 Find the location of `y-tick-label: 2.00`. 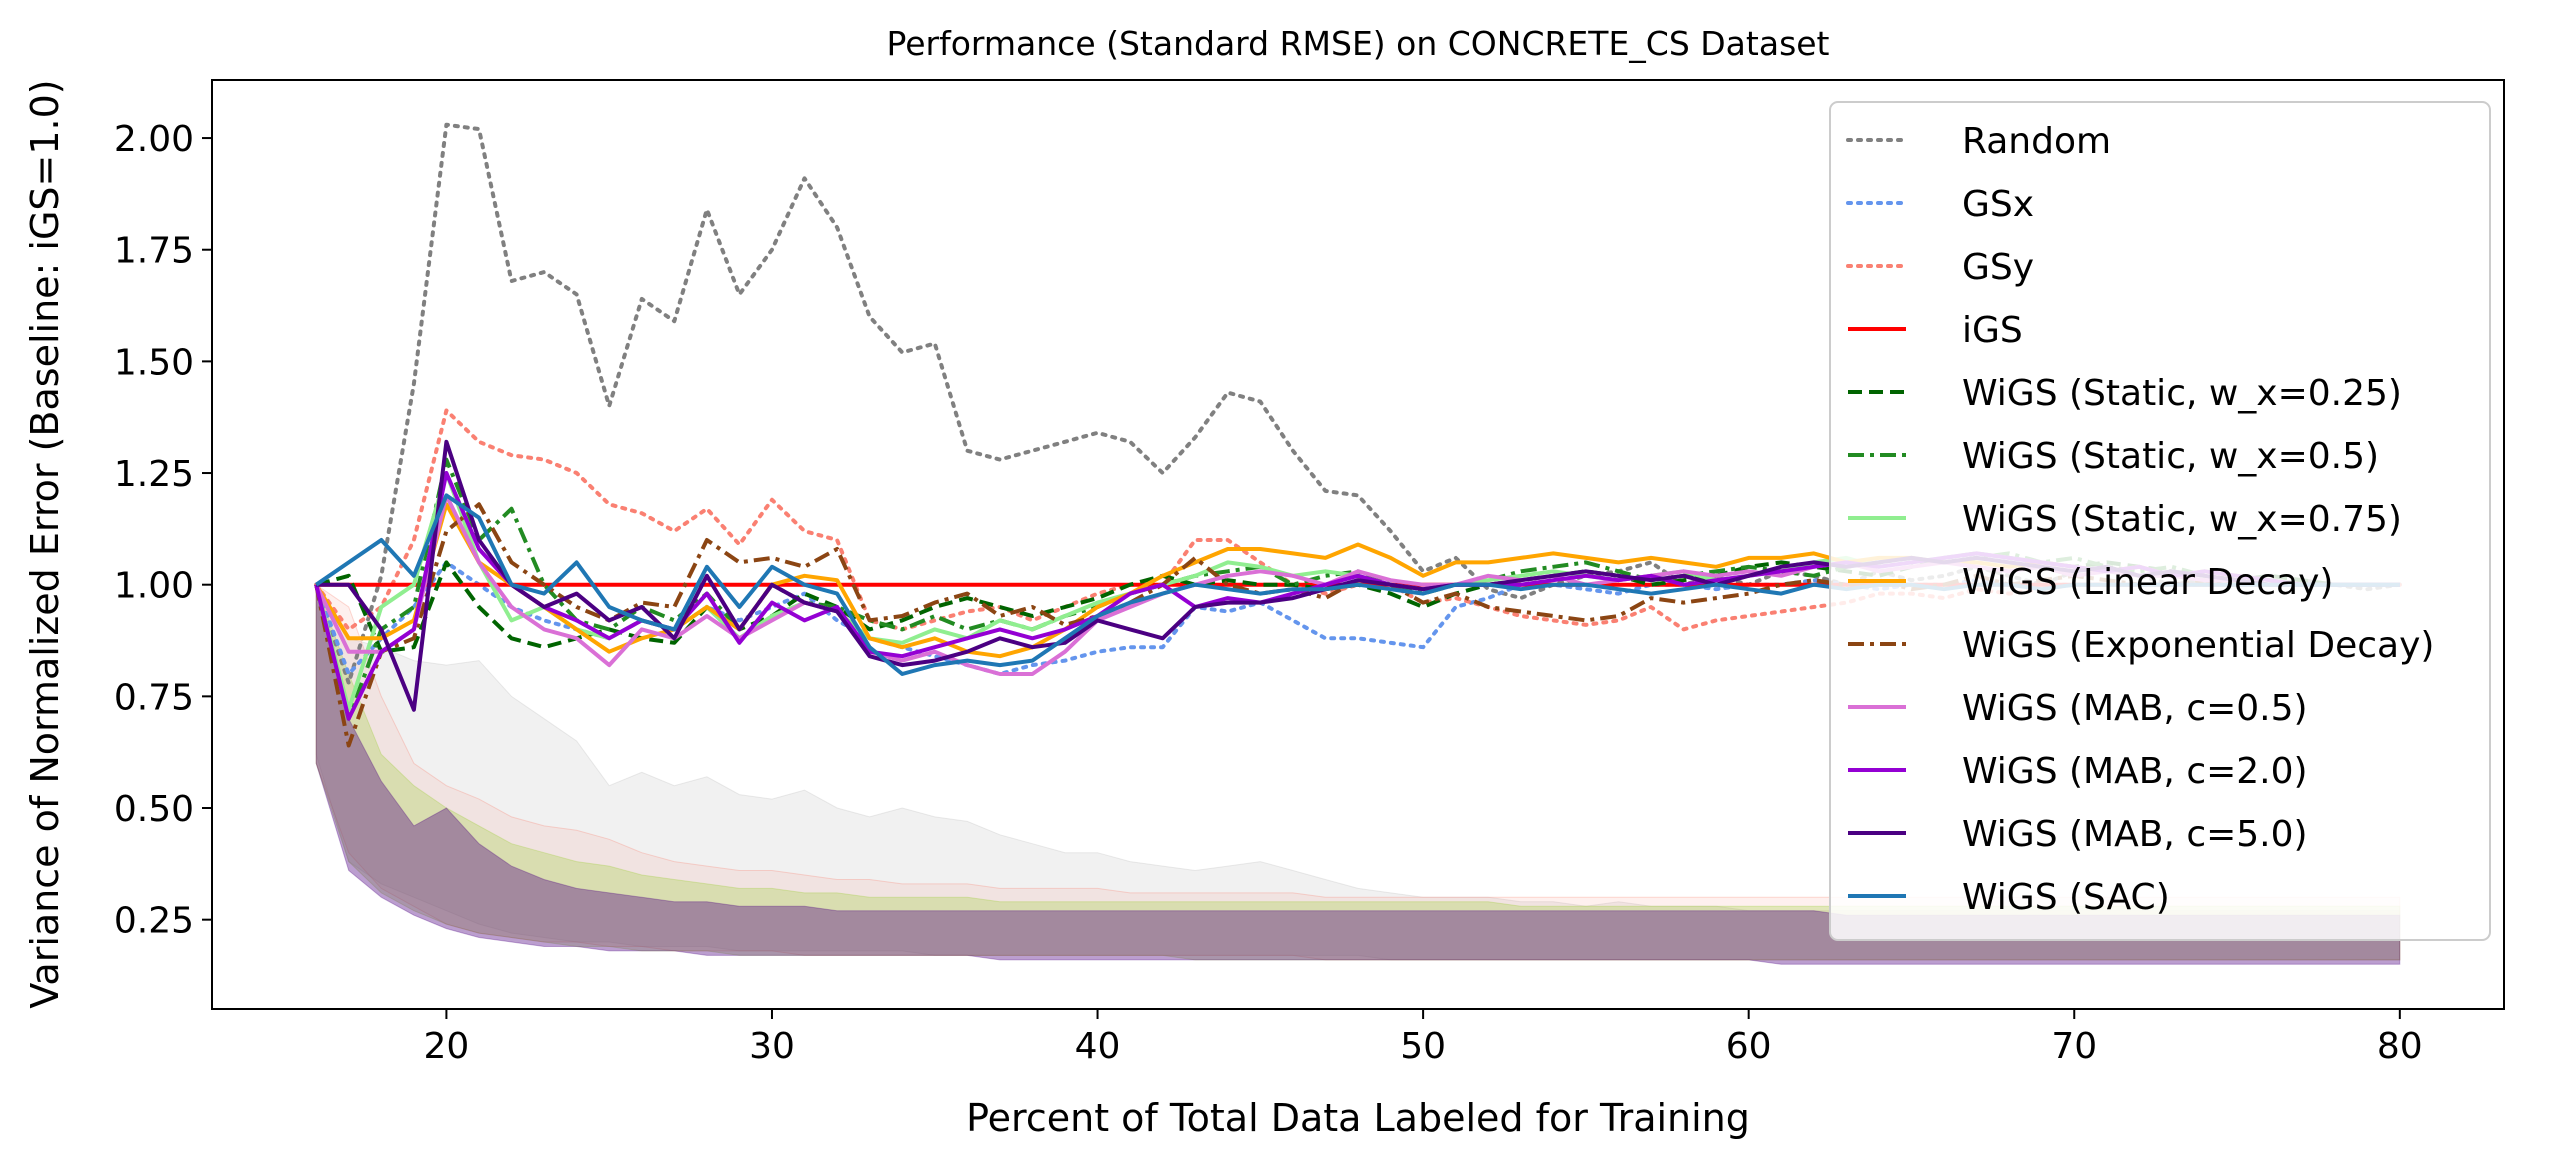

y-tick-label: 2.00 is located at coordinates (154, 139).